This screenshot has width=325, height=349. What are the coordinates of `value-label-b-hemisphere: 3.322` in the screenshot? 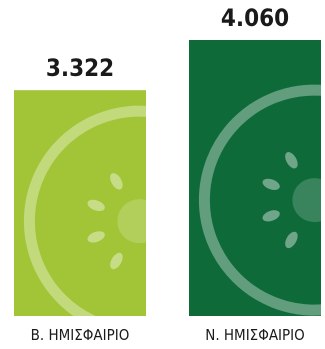 It's located at (80, 68).